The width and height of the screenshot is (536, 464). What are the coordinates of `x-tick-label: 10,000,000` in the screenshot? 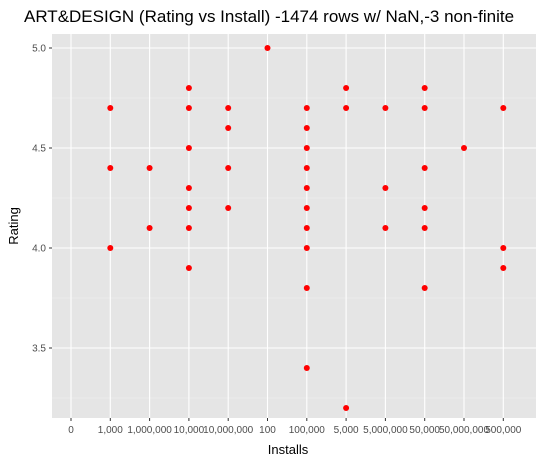 It's located at (228, 430).